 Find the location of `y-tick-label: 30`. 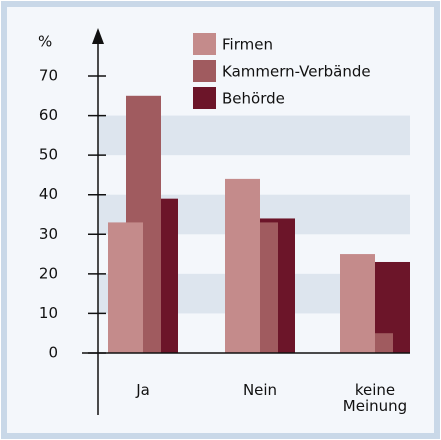

y-tick-label: 30 is located at coordinates (48, 234).